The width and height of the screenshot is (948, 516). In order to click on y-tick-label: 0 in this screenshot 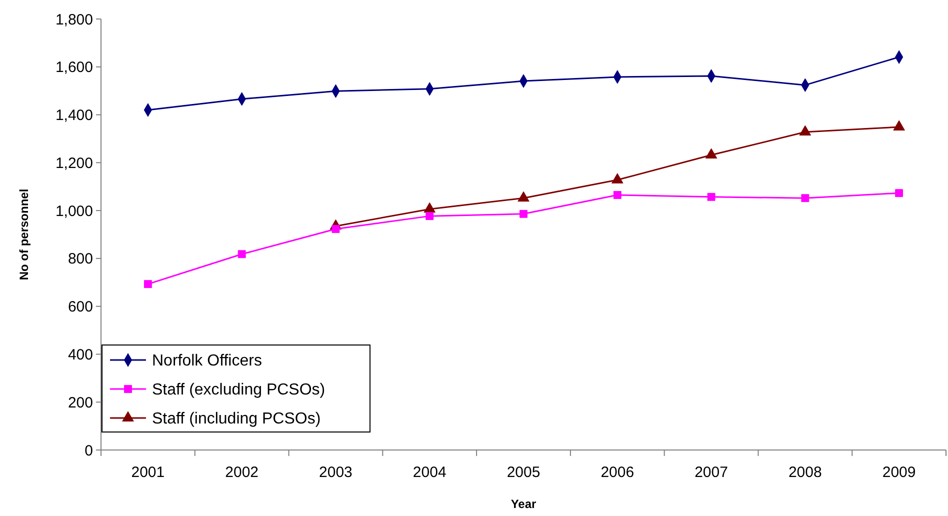, I will do `click(88, 451)`.